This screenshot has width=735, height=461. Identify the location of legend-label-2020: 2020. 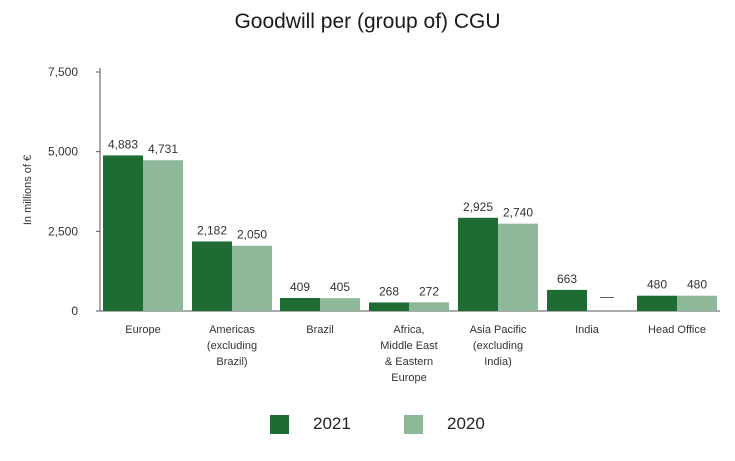
(466, 423).